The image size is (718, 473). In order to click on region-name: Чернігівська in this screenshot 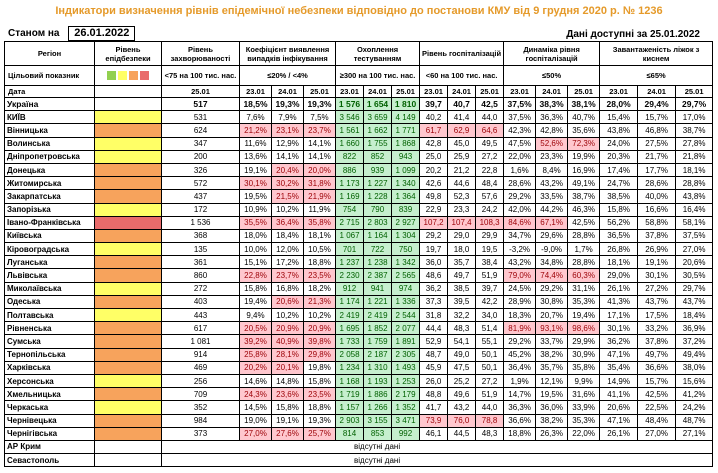, I will do `click(49, 433)`.